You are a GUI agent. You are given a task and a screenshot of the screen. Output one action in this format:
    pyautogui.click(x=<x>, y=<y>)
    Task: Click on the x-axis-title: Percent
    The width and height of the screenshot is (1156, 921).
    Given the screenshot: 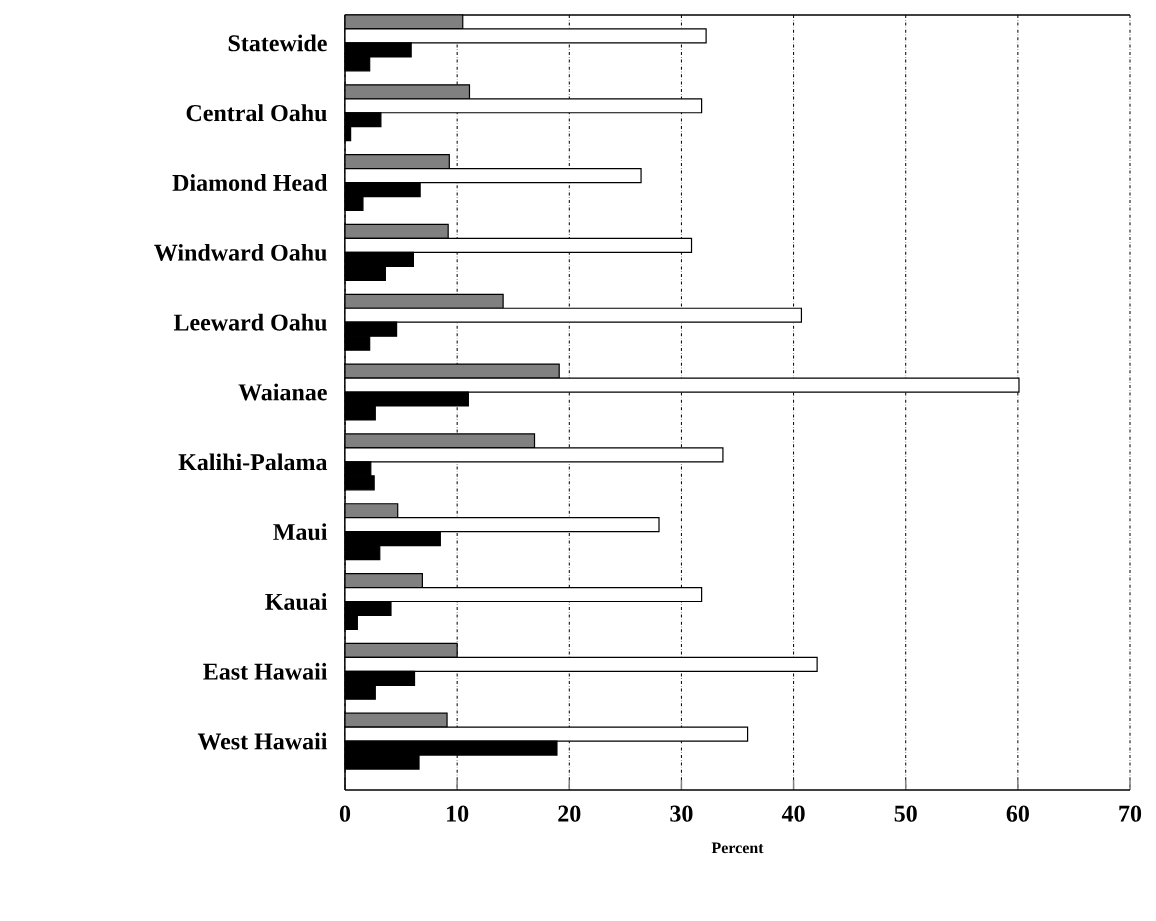 What is the action you would take?
    pyautogui.click(x=737, y=848)
    